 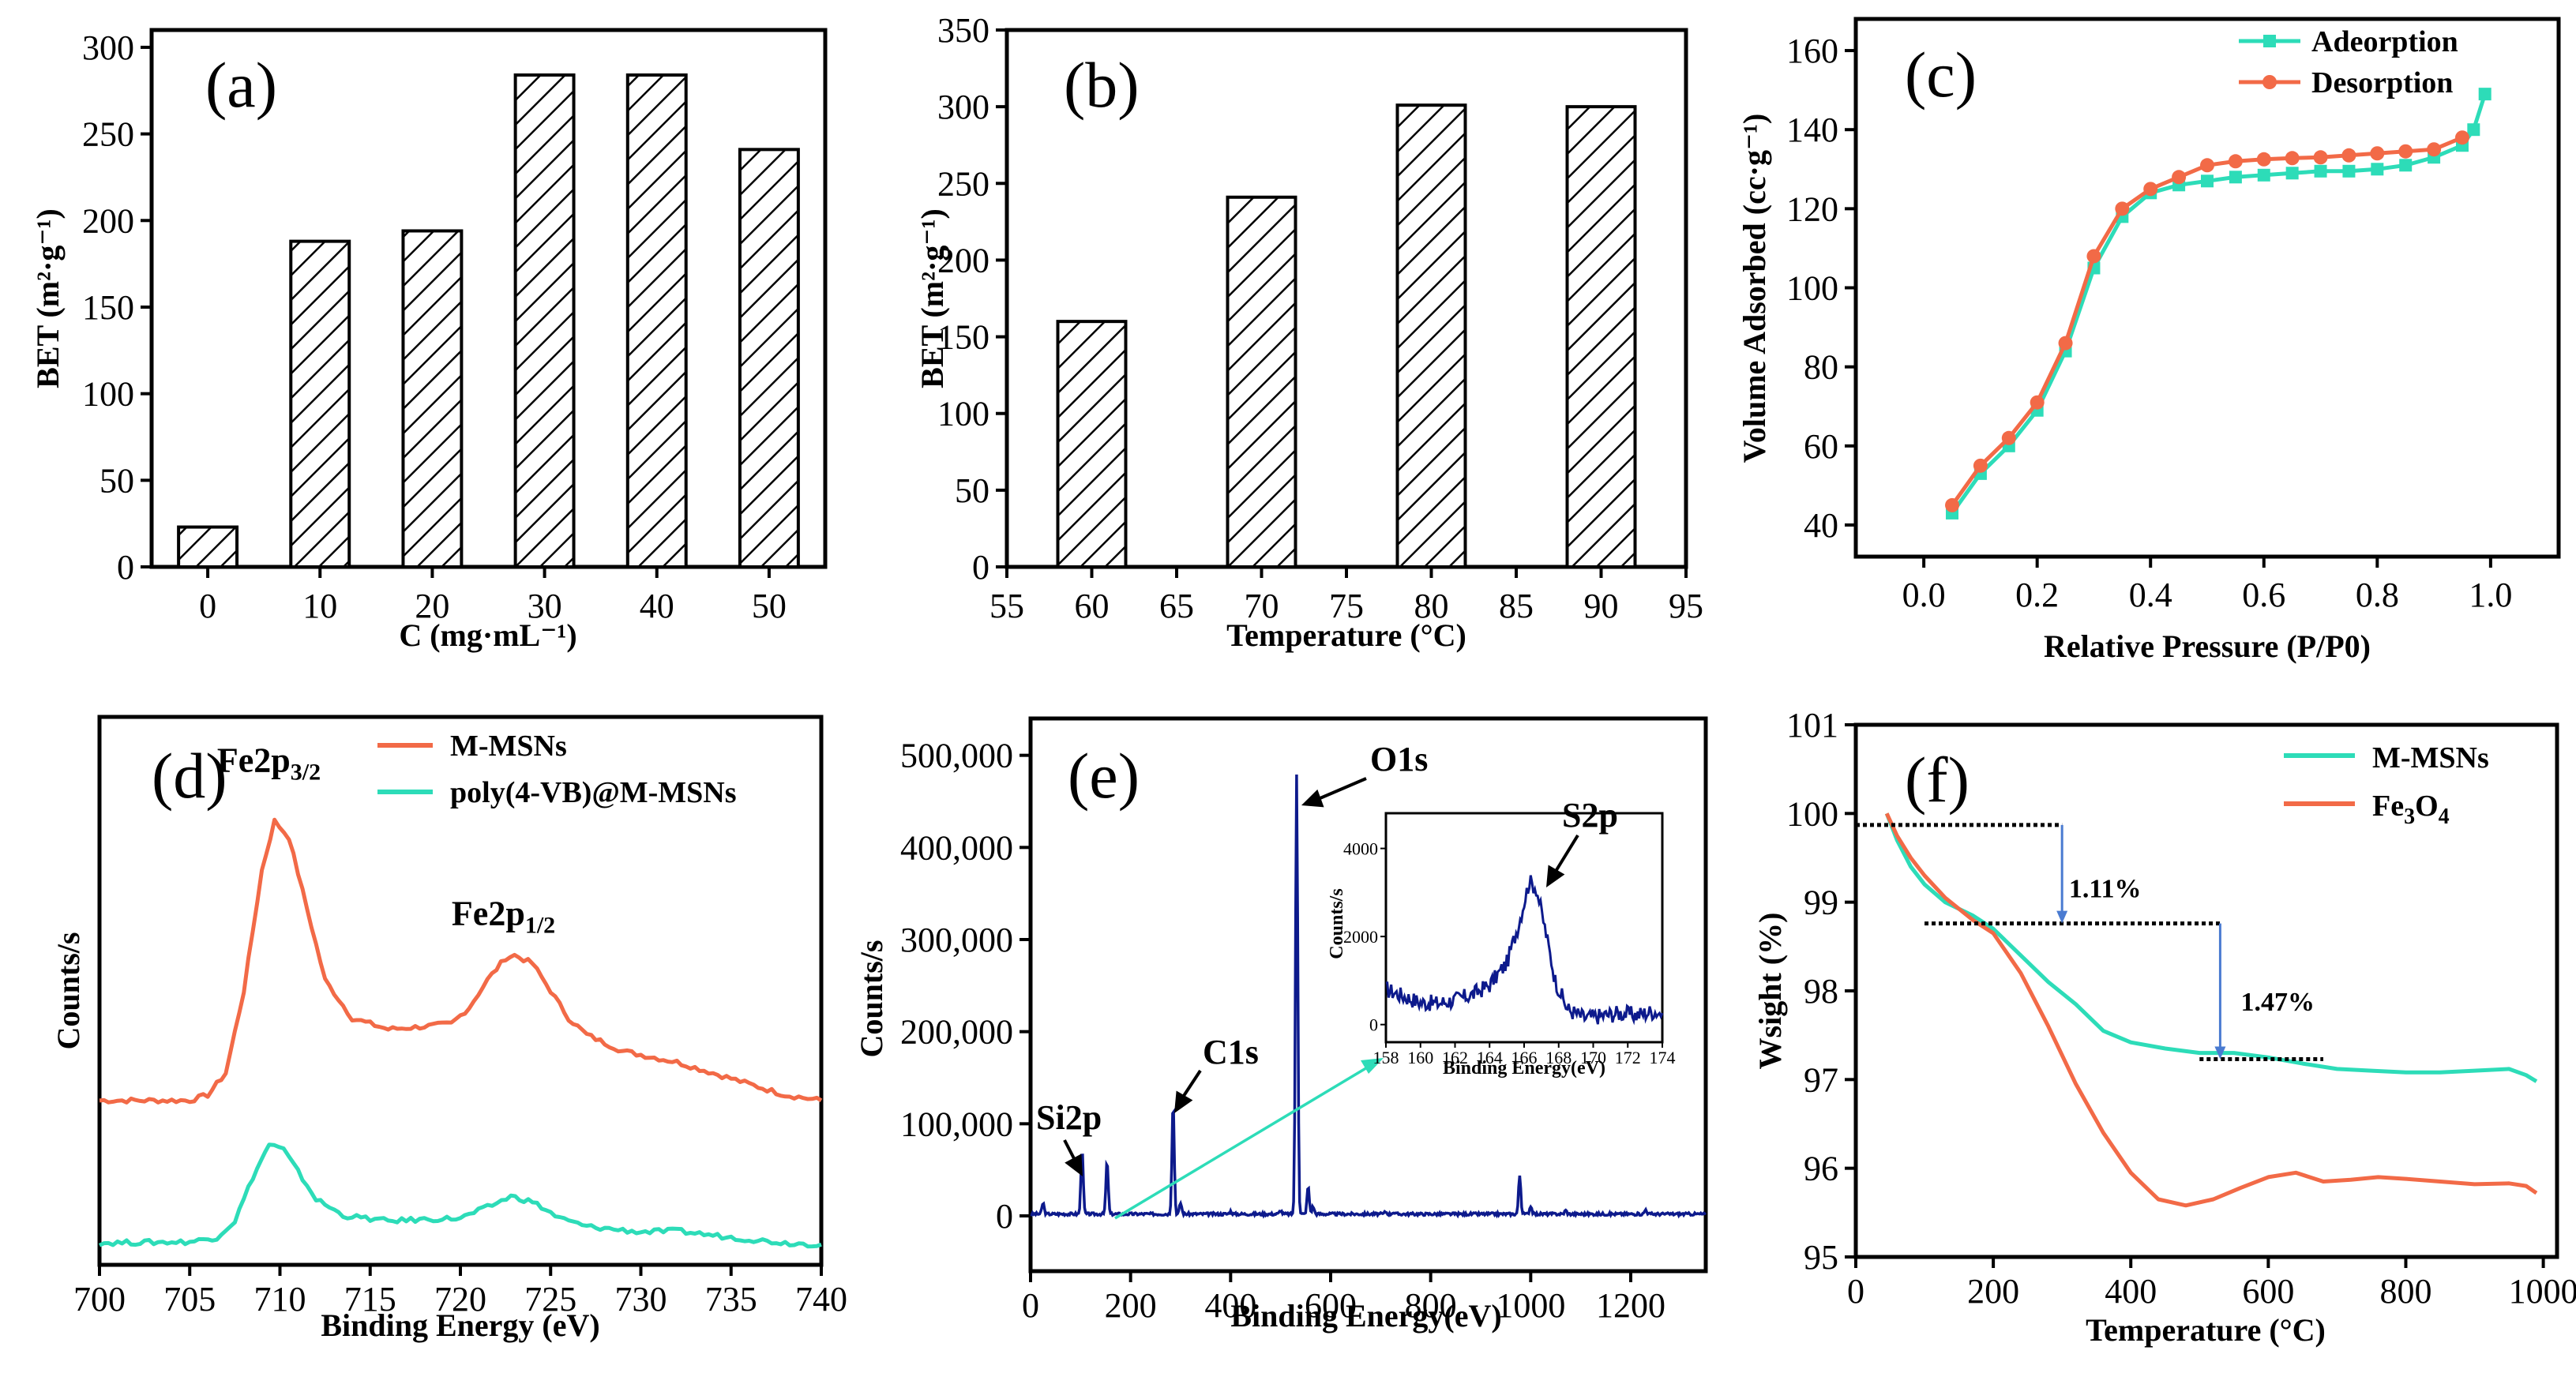 What do you see at coordinates (1006, 606) in the screenshot?
I see `b-x-tick-label: 55` at bounding box center [1006, 606].